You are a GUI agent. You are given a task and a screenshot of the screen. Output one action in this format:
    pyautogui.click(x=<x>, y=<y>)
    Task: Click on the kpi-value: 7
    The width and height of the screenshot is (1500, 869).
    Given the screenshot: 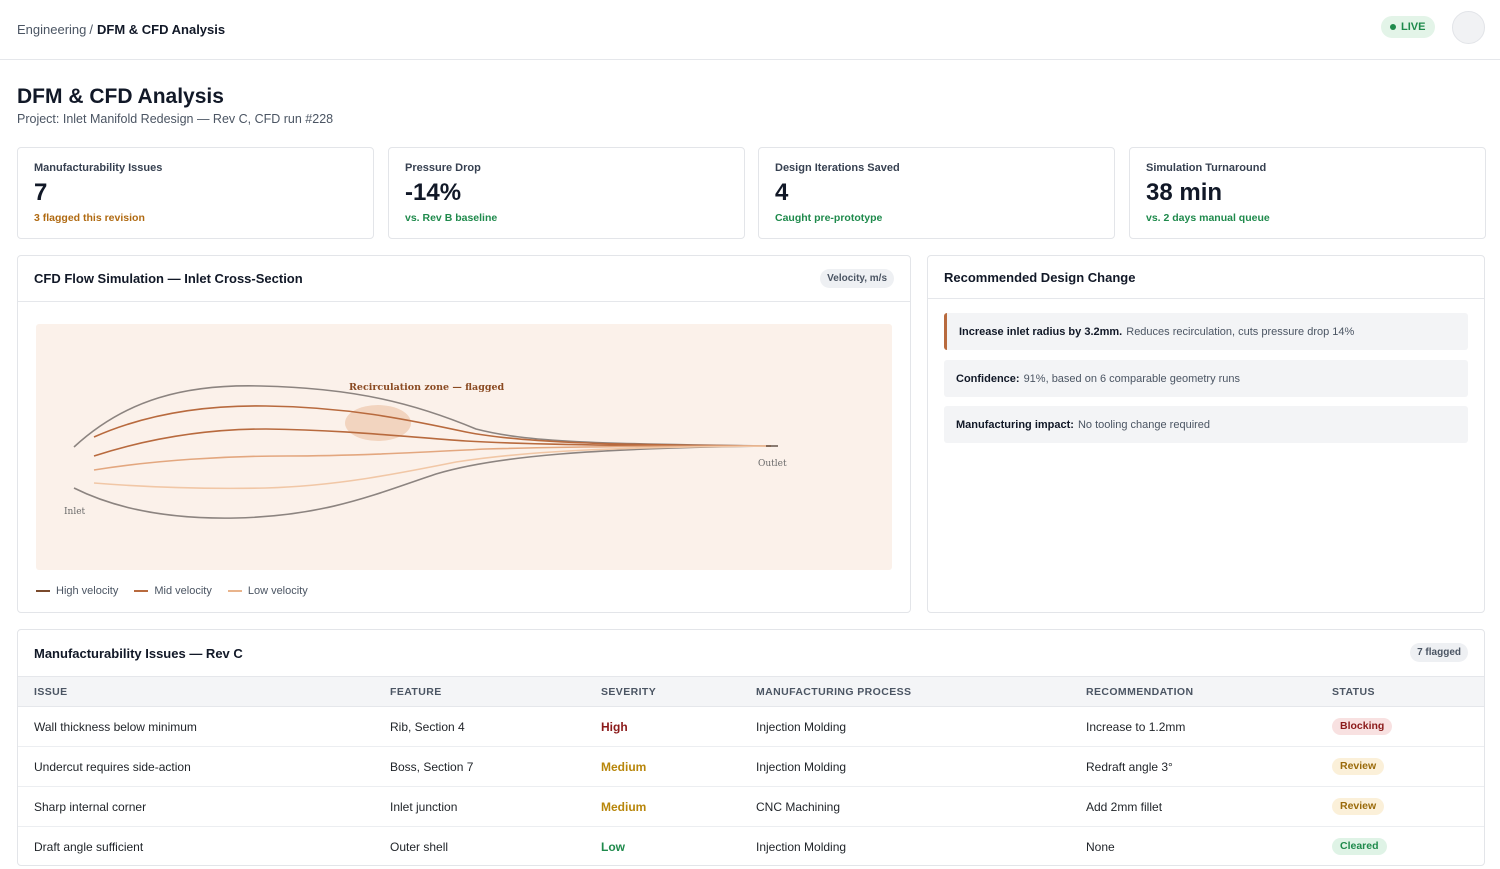 What is the action you would take?
    pyautogui.click(x=41, y=192)
    